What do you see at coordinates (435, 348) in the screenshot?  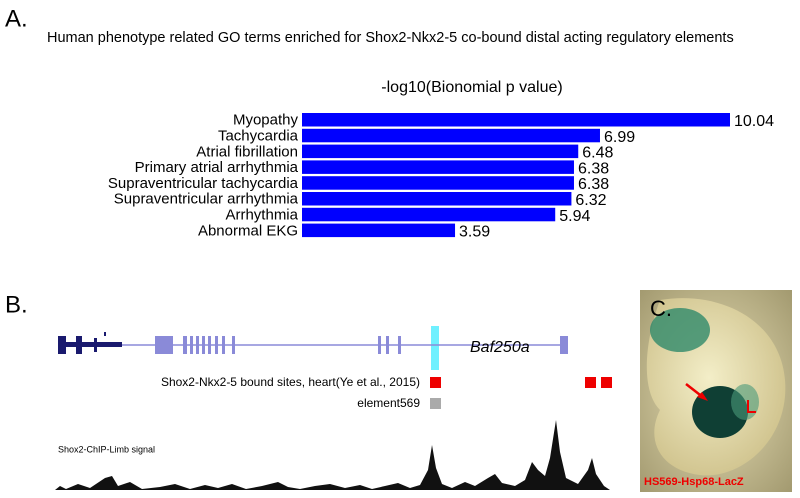 I see `highlight` at bounding box center [435, 348].